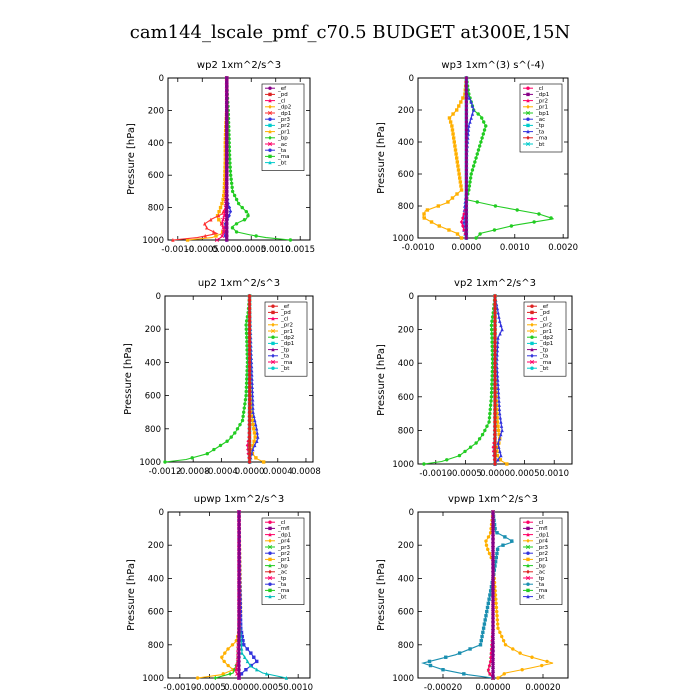  I want to click on legend-label: _ac, so click(282, 573).